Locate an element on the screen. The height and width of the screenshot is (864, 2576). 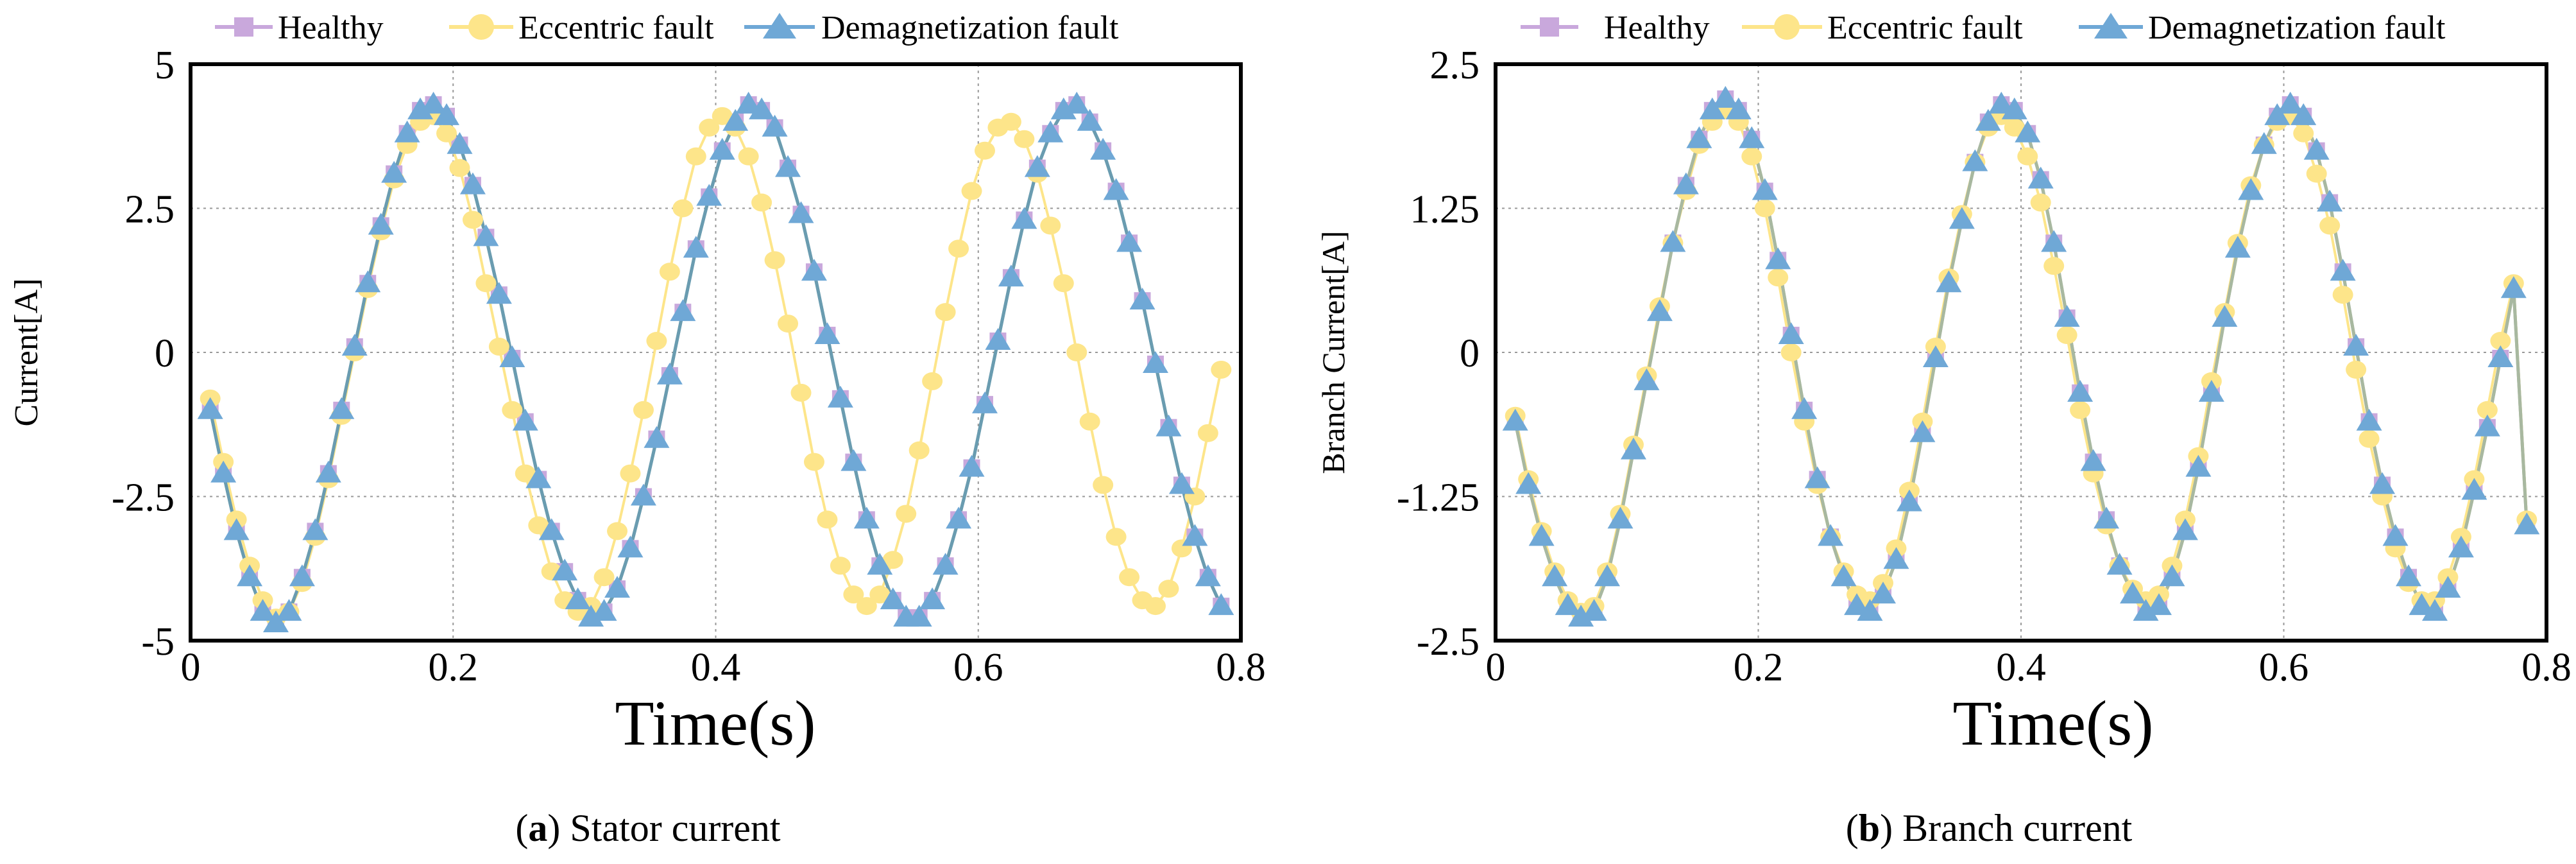
x-tick-label: 0.8 is located at coordinates (1241, 667).